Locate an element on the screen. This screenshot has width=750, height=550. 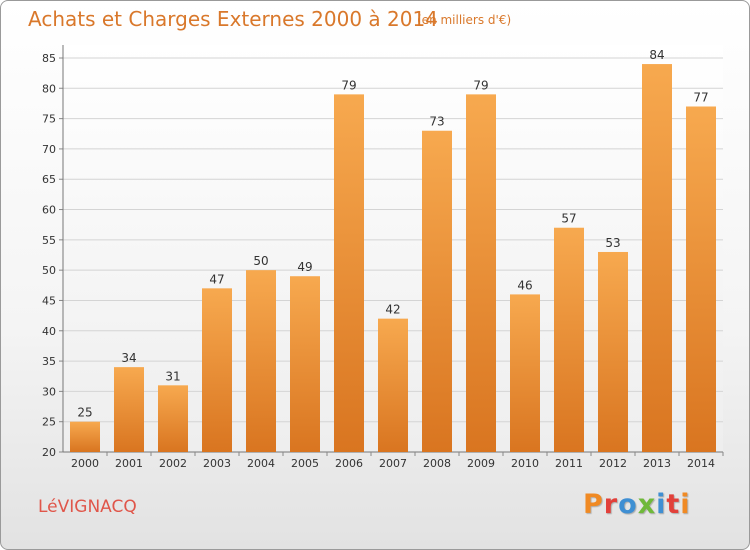
x-tick-label-2003: 2003 is located at coordinates (217, 463).